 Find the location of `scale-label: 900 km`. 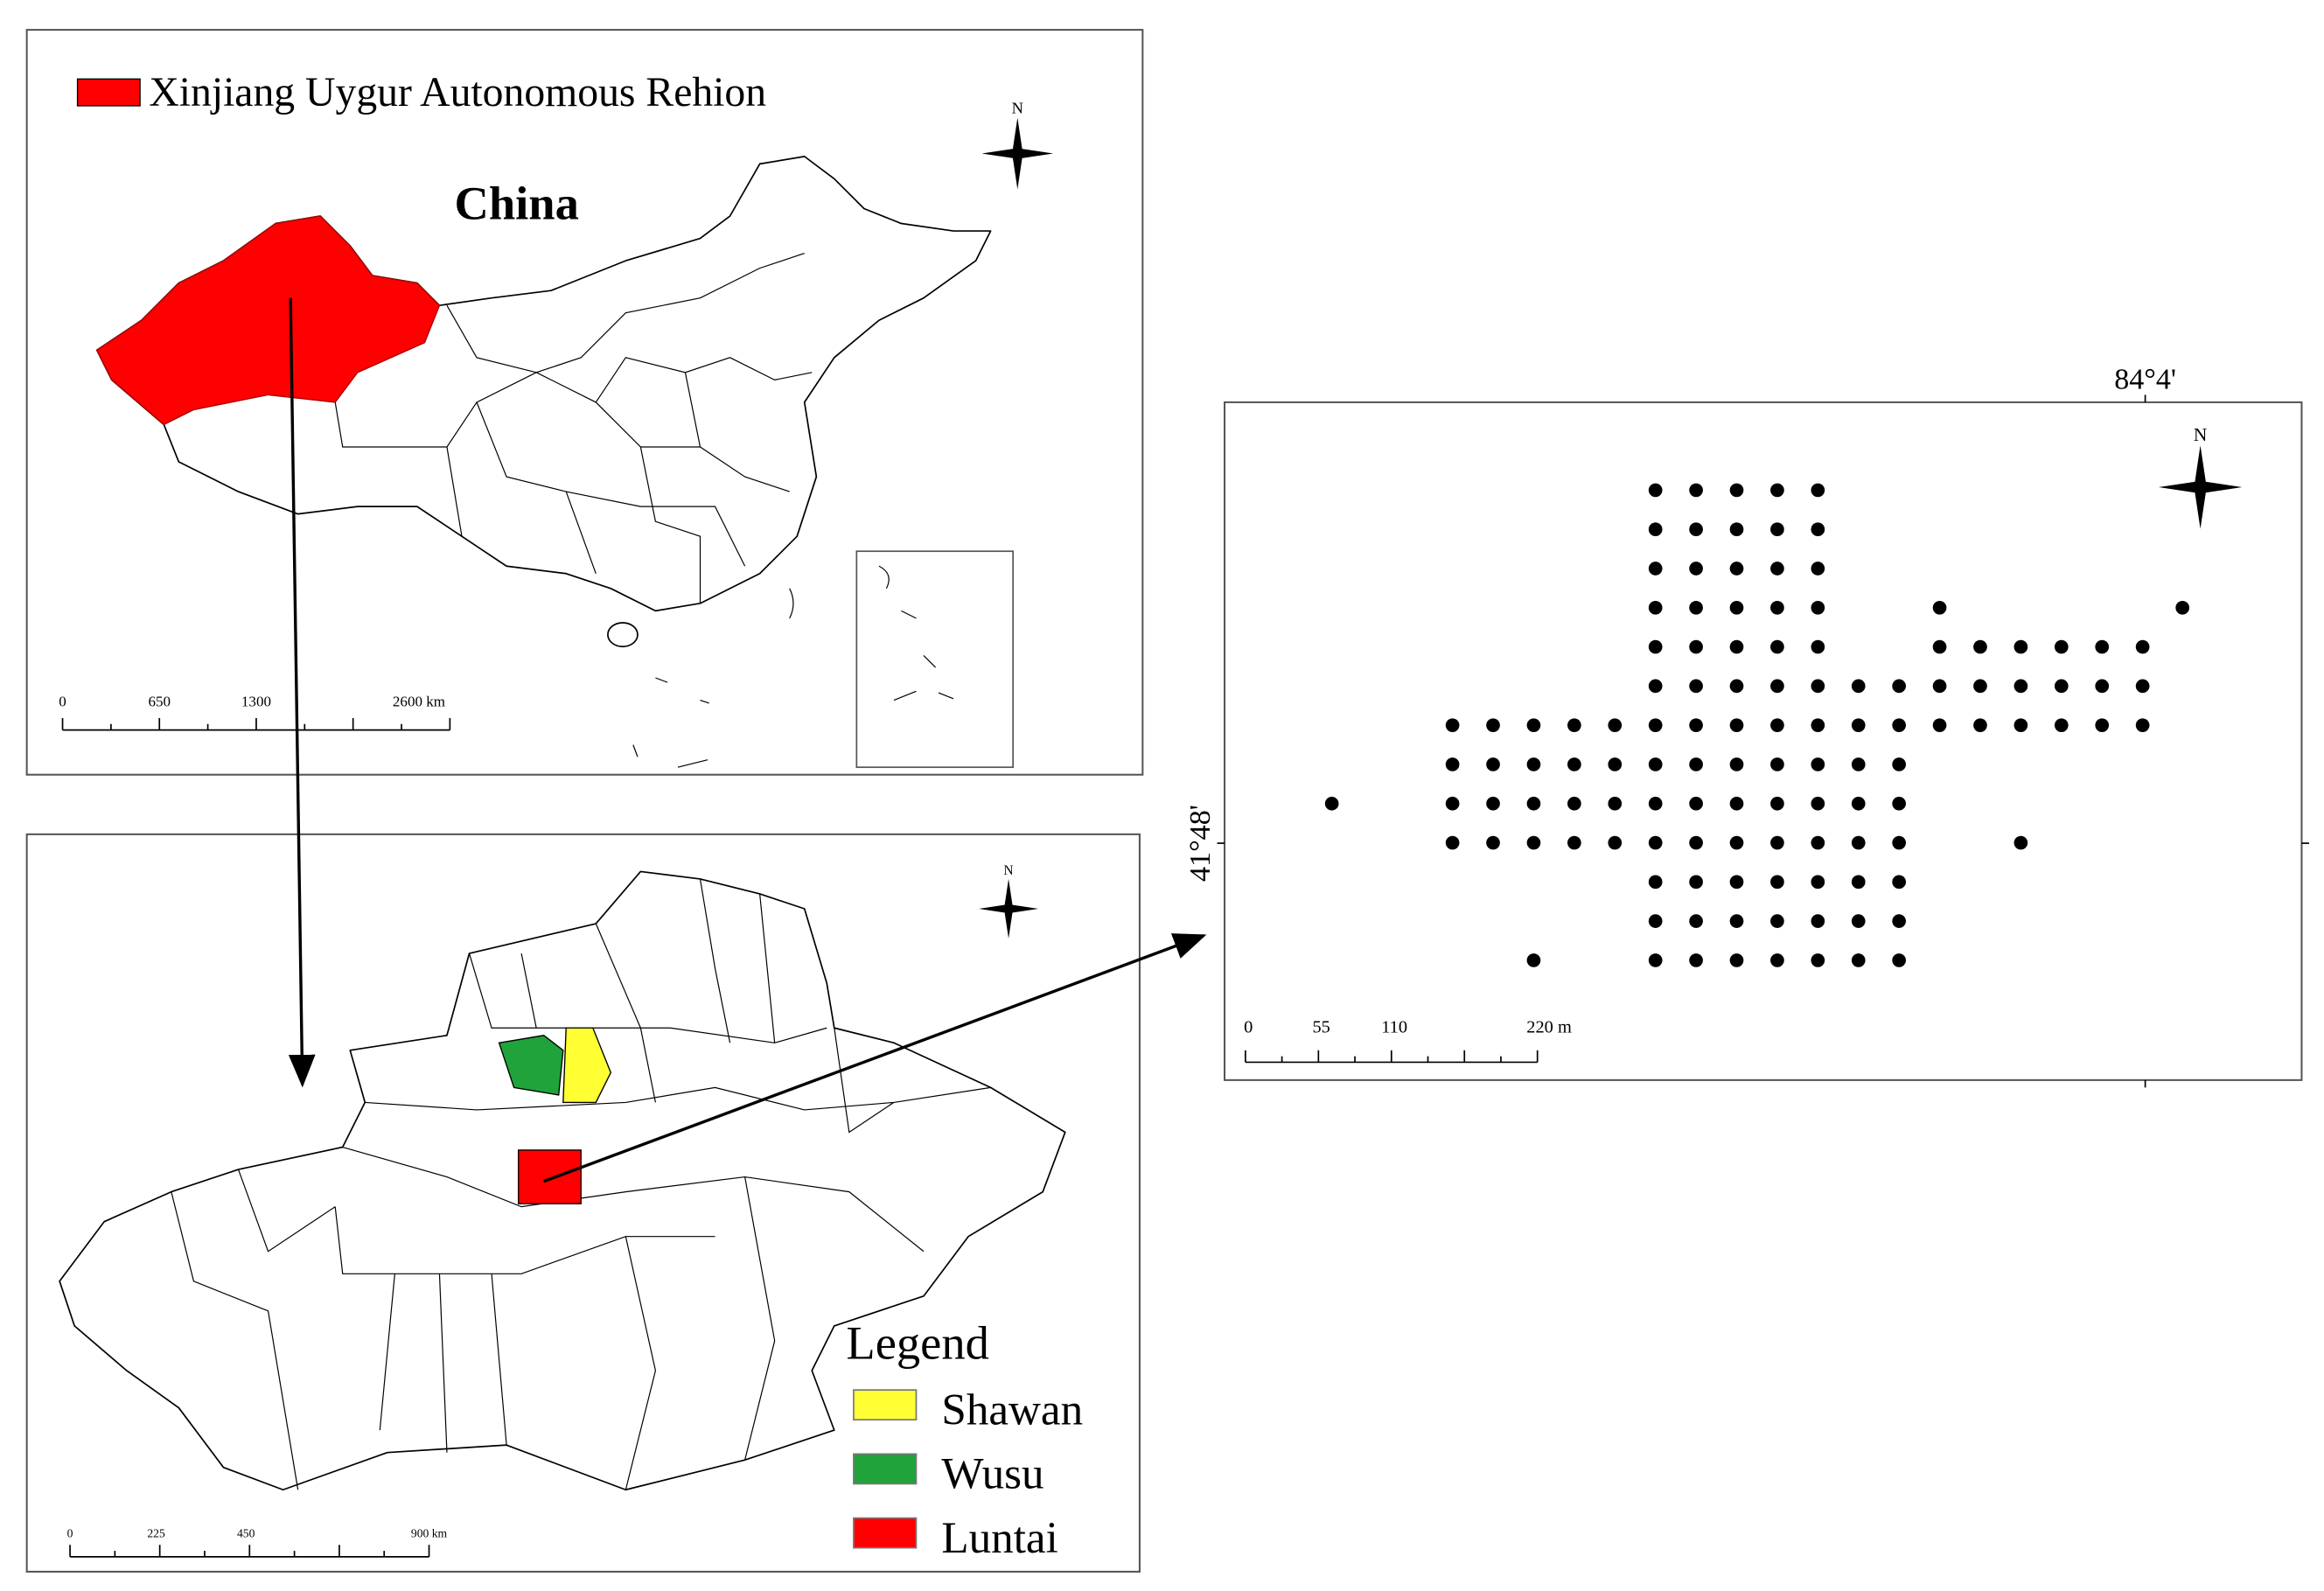

scale-label: 900 km is located at coordinates (429, 1533).